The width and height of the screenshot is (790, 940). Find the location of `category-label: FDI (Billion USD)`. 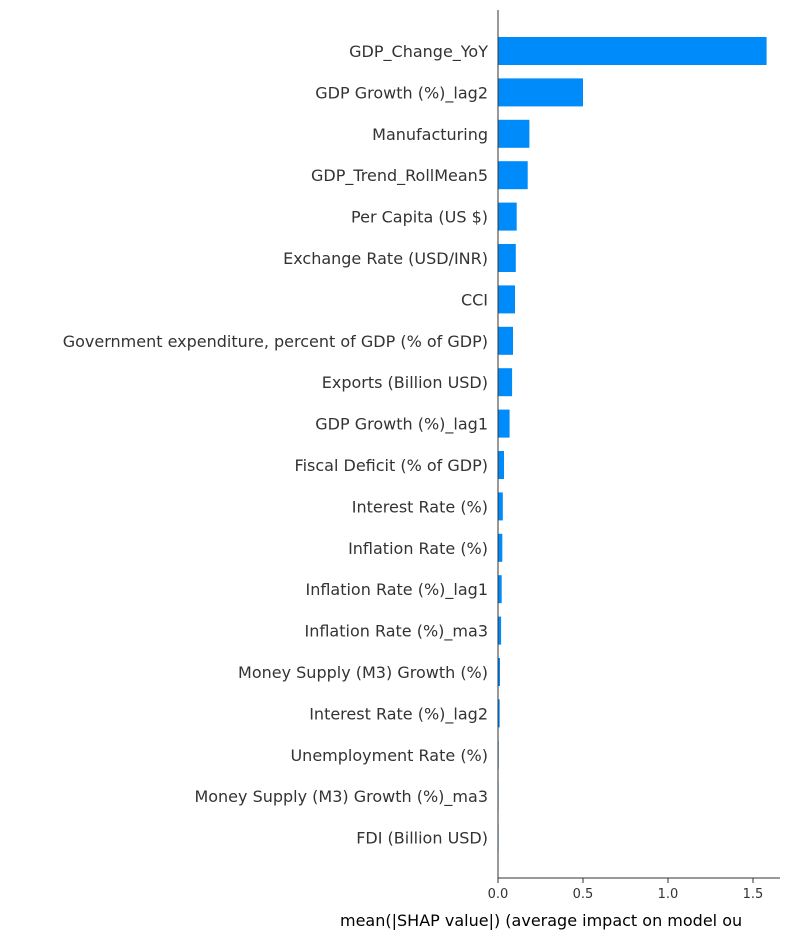

category-label: FDI (Billion USD) is located at coordinates (422, 838).